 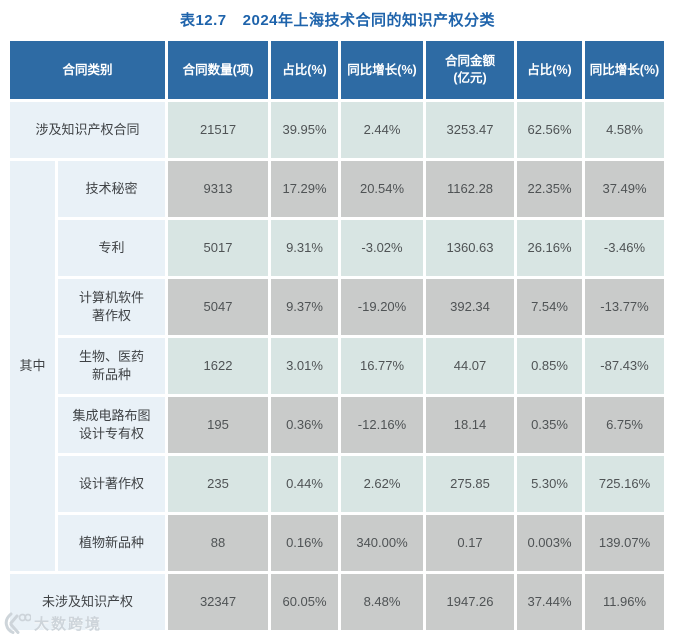 What do you see at coordinates (470, 602) in the screenshot?
I see `data-cell: 1947.26` at bounding box center [470, 602].